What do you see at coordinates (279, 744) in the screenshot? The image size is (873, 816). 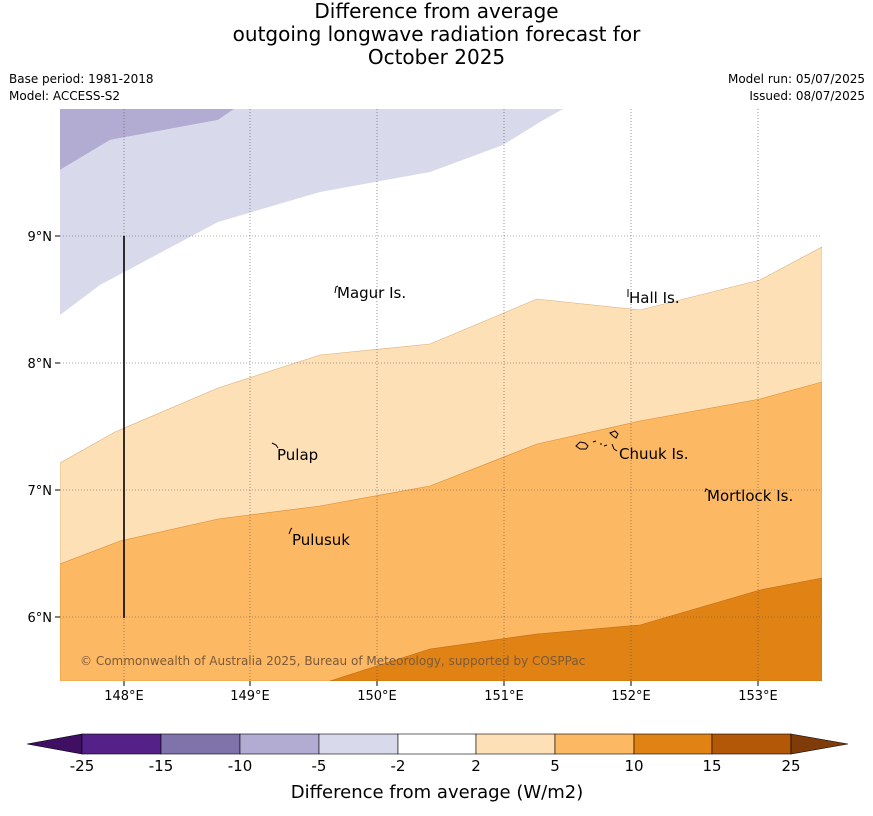 I see `colorbar-bin-minus10-minus5` at bounding box center [279, 744].